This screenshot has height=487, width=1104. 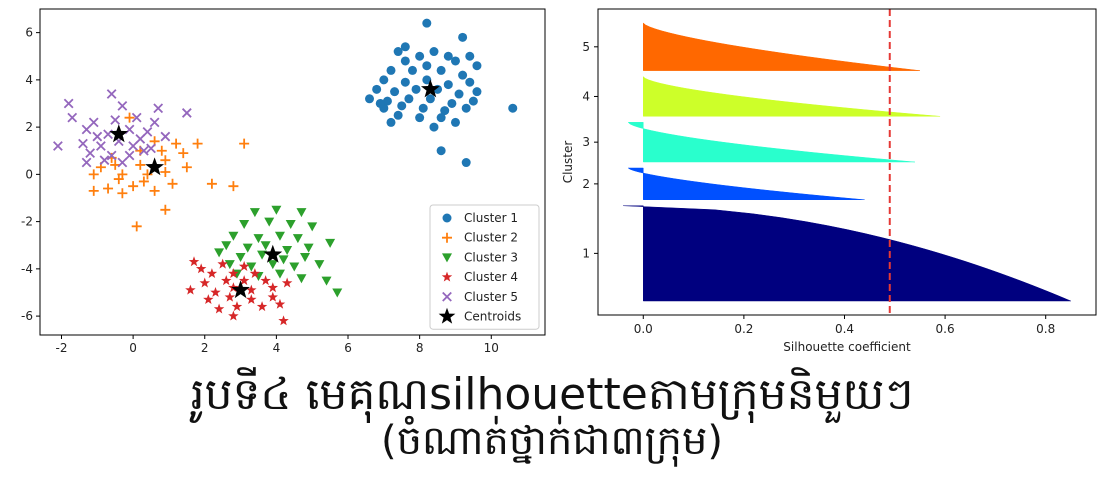 What do you see at coordinates (27, 269) in the screenshot?
I see `y-tick-label: -4` at bounding box center [27, 269].